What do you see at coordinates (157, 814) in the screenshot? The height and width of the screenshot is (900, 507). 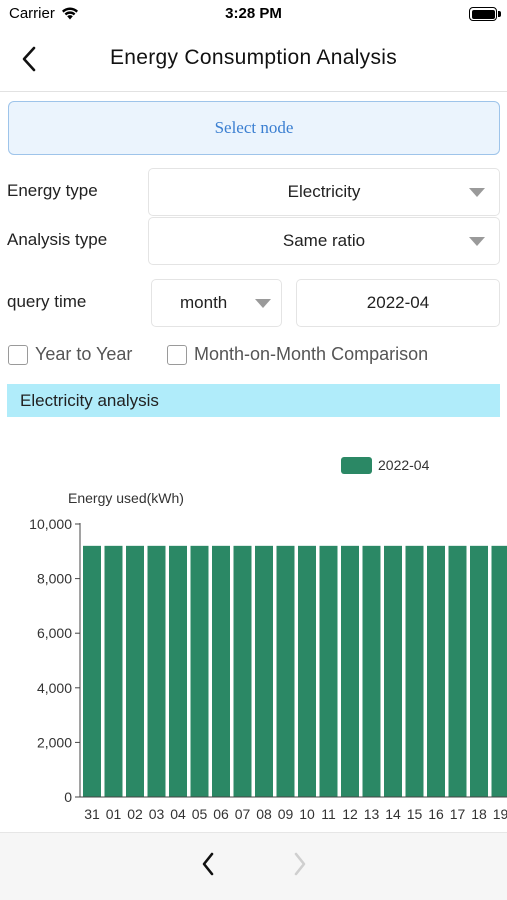 I see `x-tick-label: 03` at bounding box center [157, 814].